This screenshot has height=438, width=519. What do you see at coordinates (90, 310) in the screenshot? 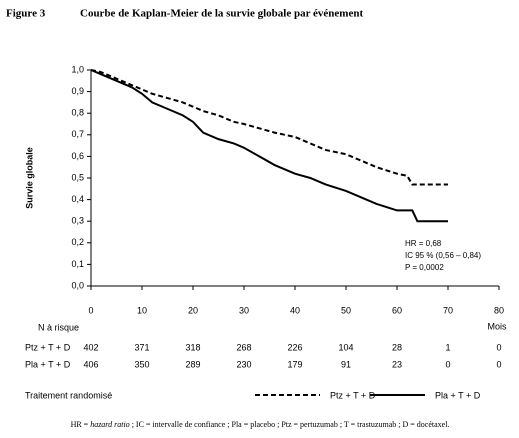
I see `x-tick-label: 0` at bounding box center [90, 310].